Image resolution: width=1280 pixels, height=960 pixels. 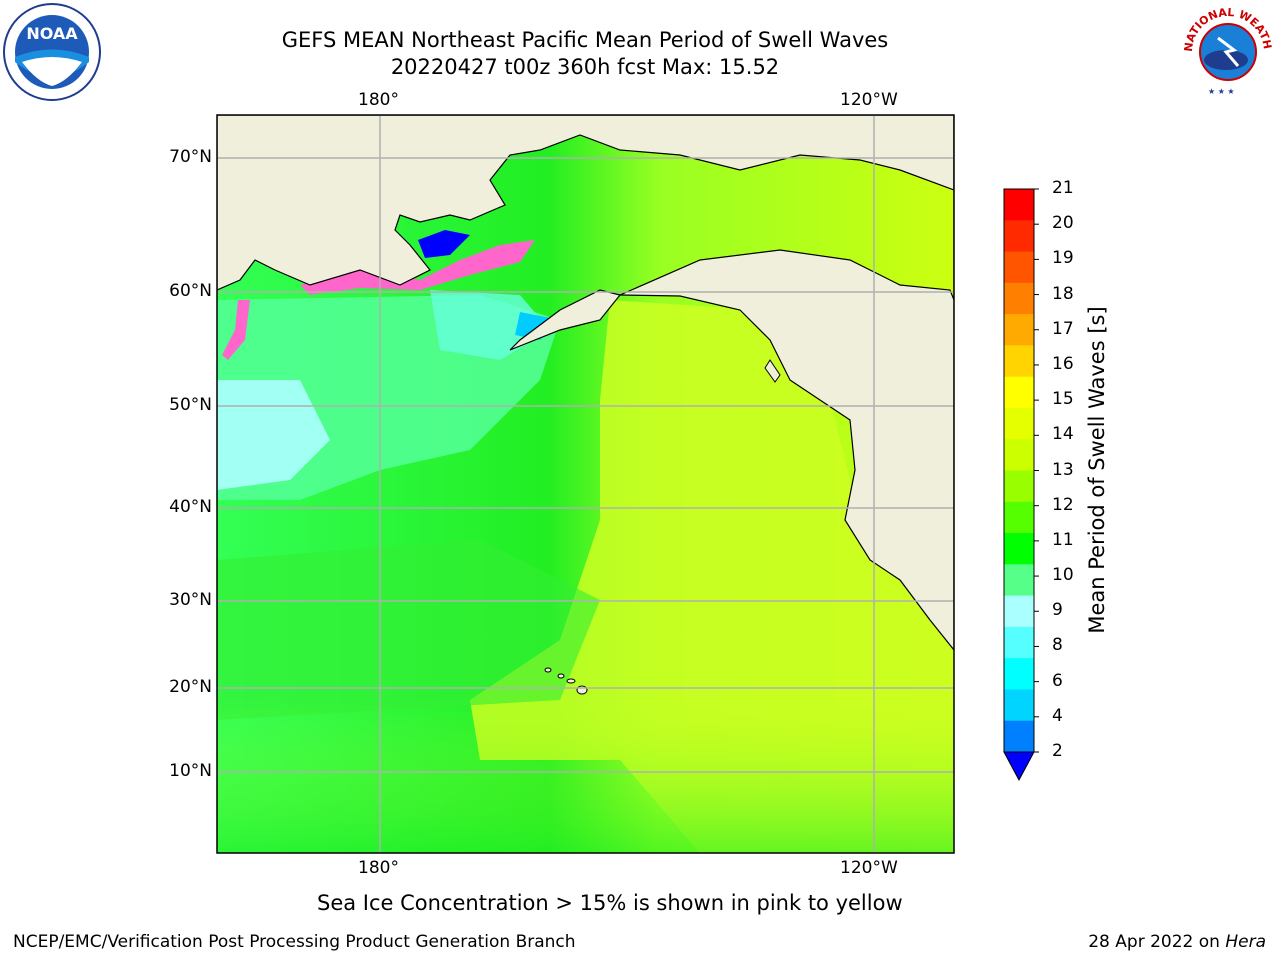 I want to click on svg-text: NOAA, so click(x=52, y=33).